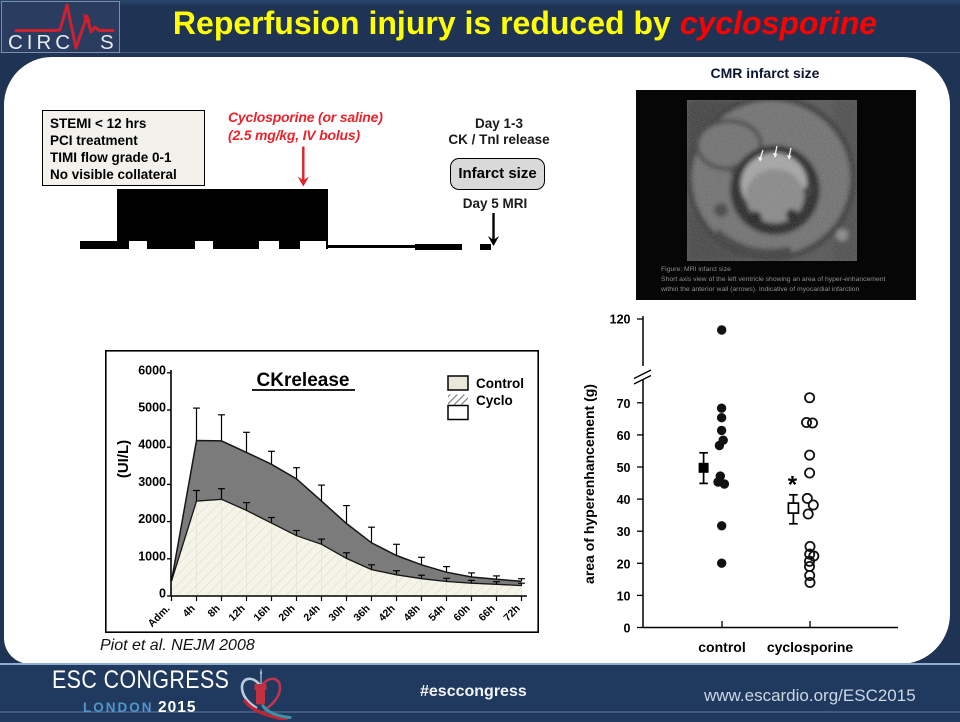  I want to click on svg-text: Control, so click(500, 383).